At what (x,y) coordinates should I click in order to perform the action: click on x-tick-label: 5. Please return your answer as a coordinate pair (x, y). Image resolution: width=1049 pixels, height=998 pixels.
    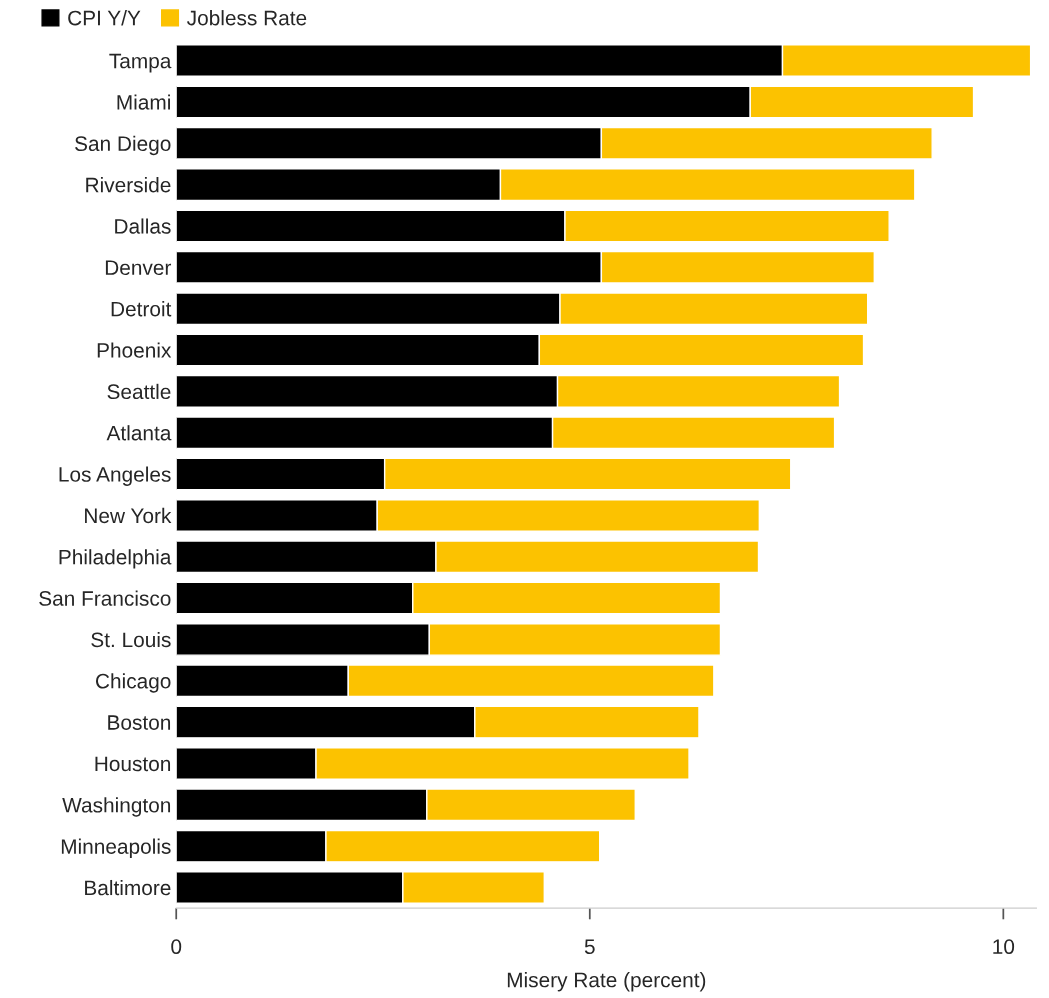
    Looking at the image, I should click on (589, 947).